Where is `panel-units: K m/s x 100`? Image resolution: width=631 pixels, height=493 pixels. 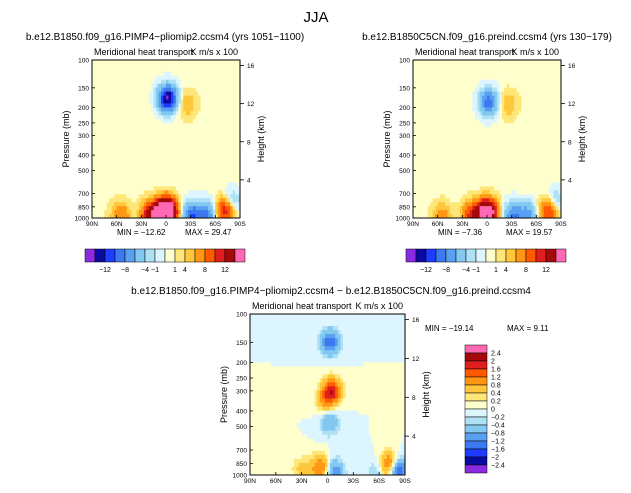
panel-units: K m/s x 100 is located at coordinates (535, 52).